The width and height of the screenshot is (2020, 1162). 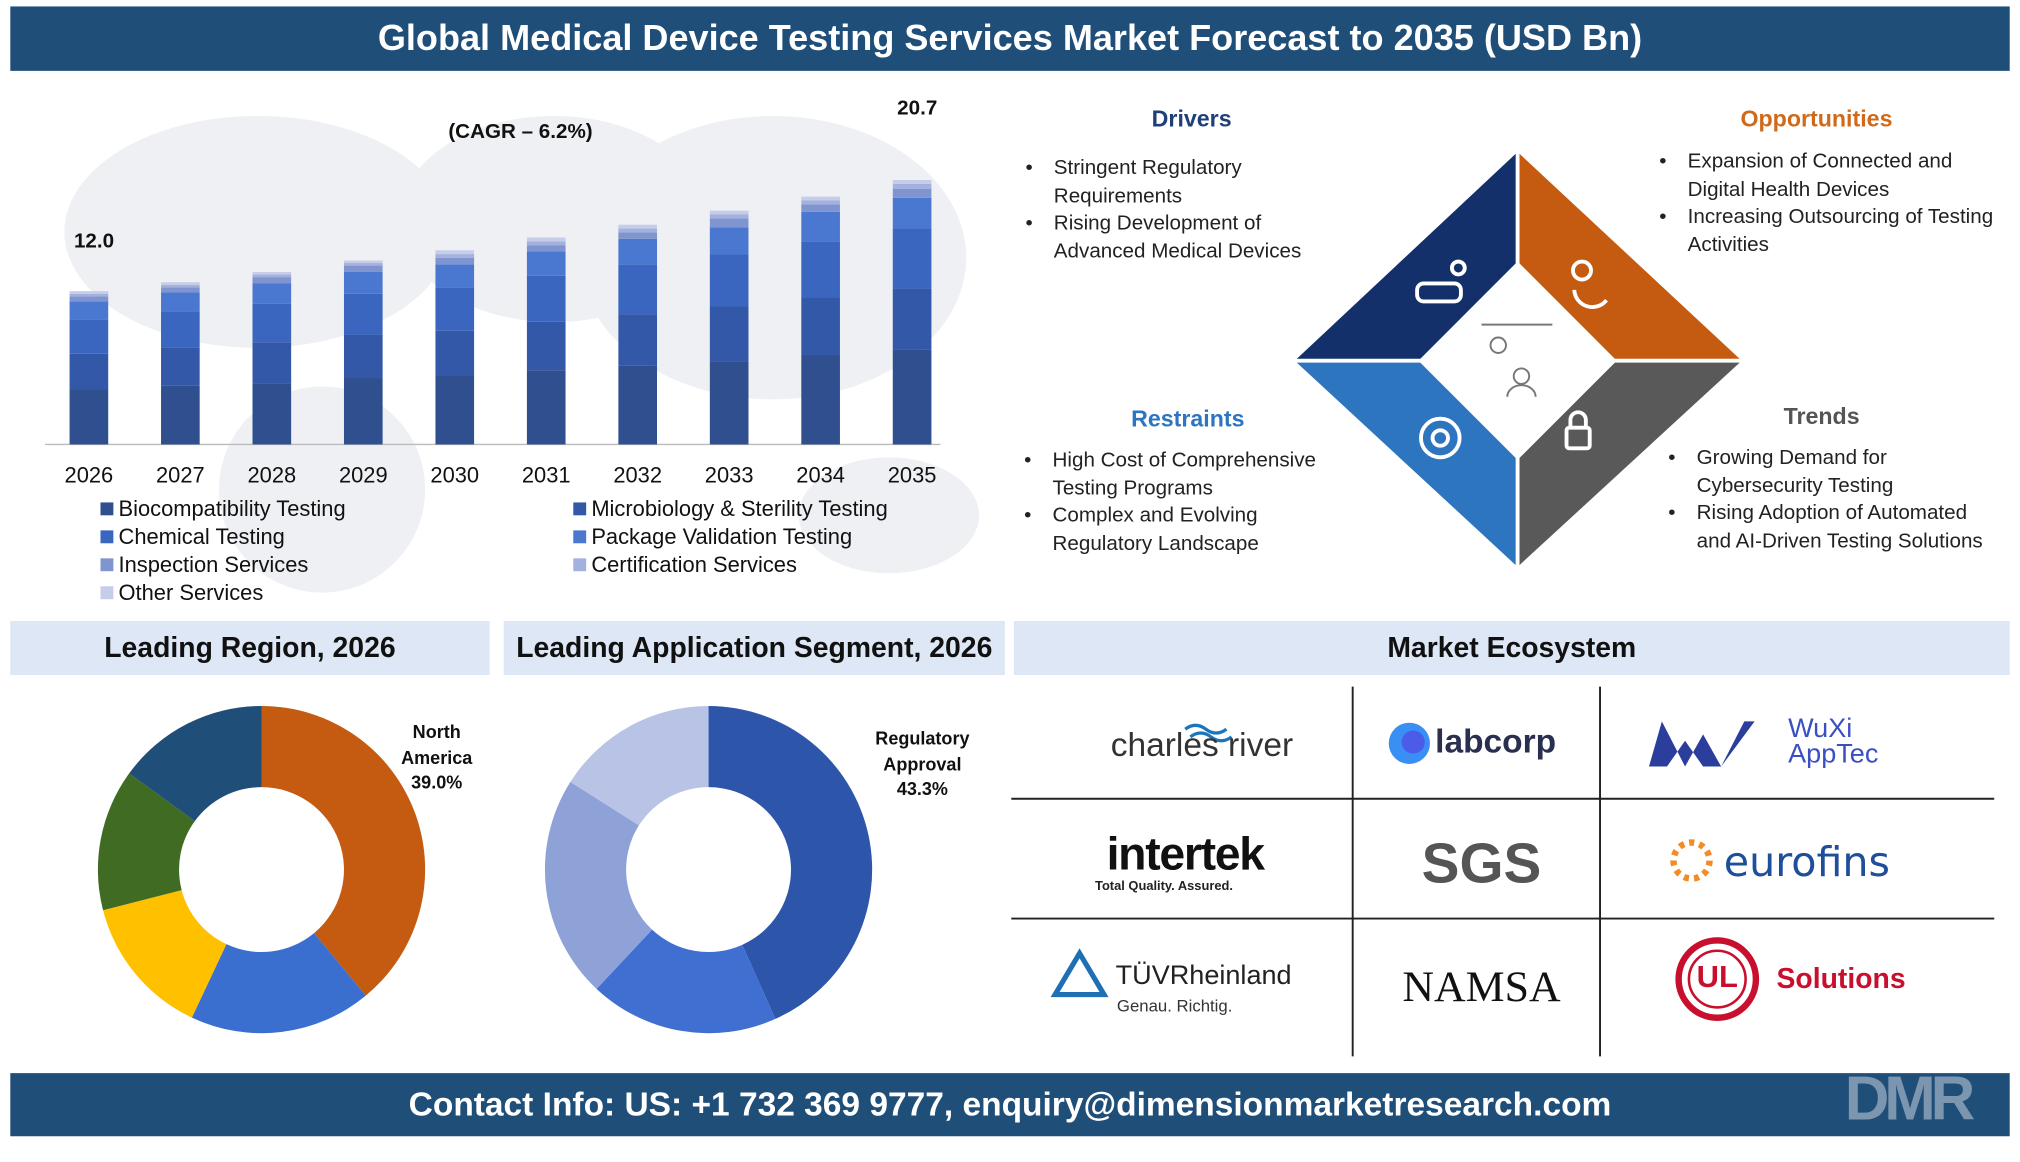 What do you see at coordinates (1186, 853) in the screenshot?
I see `logo: intertek` at bounding box center [1186, 853].